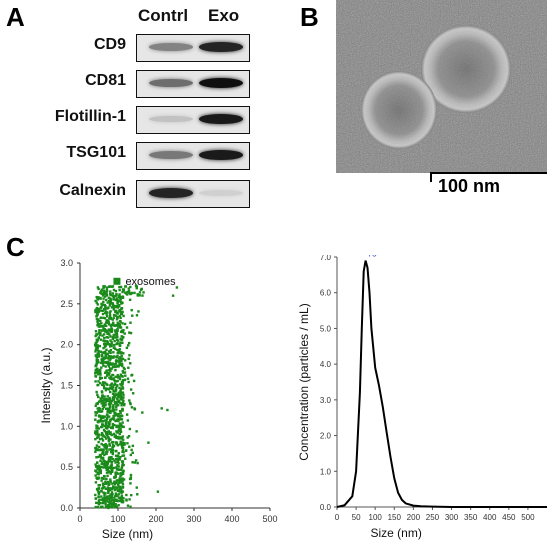 Image resolution: width=550 pixels, height=545 pixels. I want to click on panel-label-a: A, so click(15, 17).